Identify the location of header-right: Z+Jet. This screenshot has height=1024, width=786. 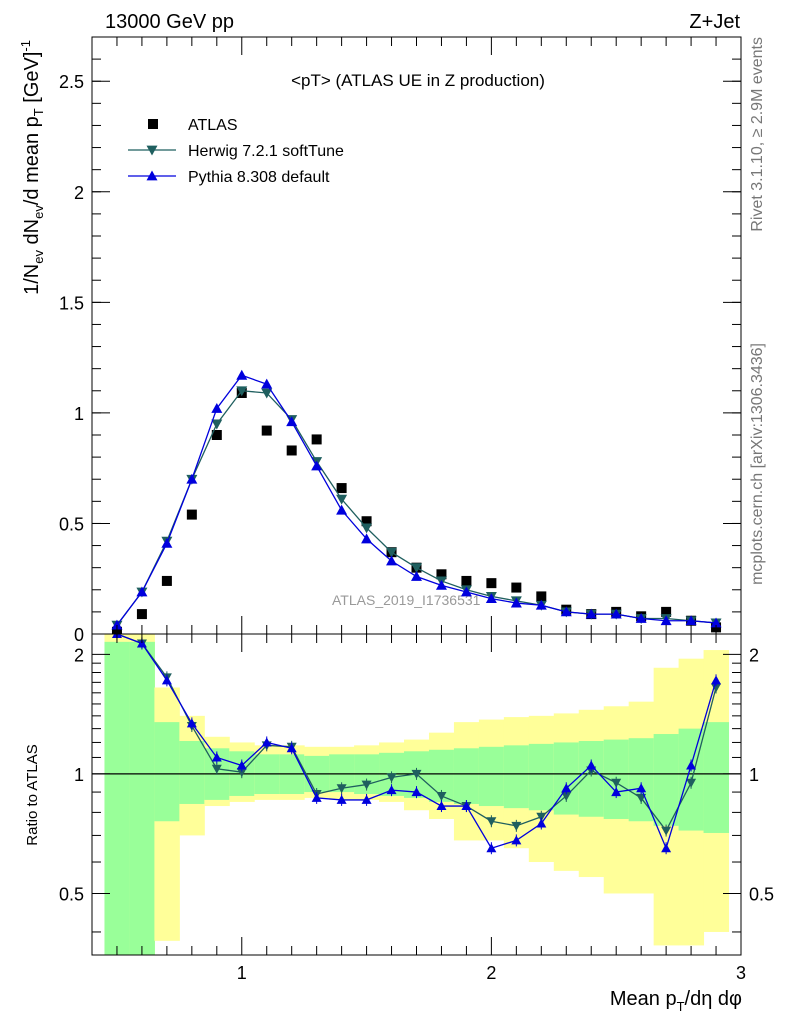
(714, 22).